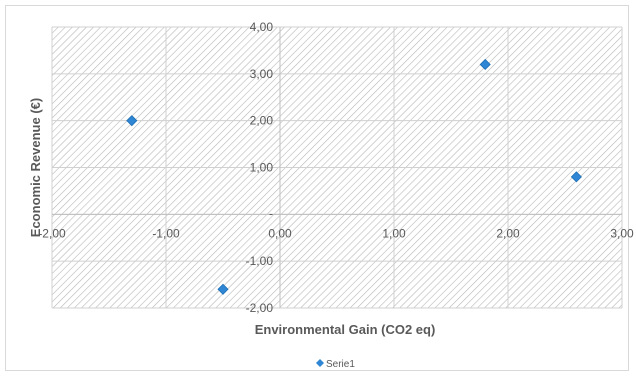  I want to click on y-tick-label: -1,00, so click(260, 261).